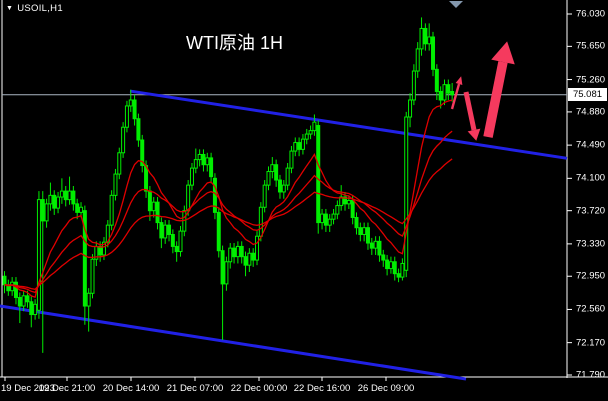 The image size is (608, 401). Describe the element at coordinates (495, 99) in the screenshot. I see `big-up-arrow-shaft` at that location.